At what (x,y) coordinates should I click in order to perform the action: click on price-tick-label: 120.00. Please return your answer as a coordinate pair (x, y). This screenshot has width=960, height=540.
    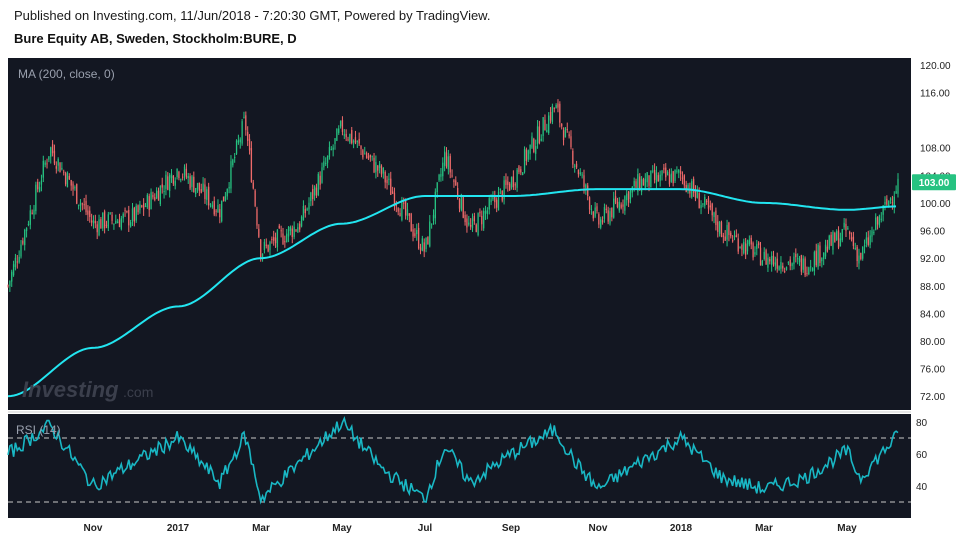
    Looking at the image, I should click on (935, 66).